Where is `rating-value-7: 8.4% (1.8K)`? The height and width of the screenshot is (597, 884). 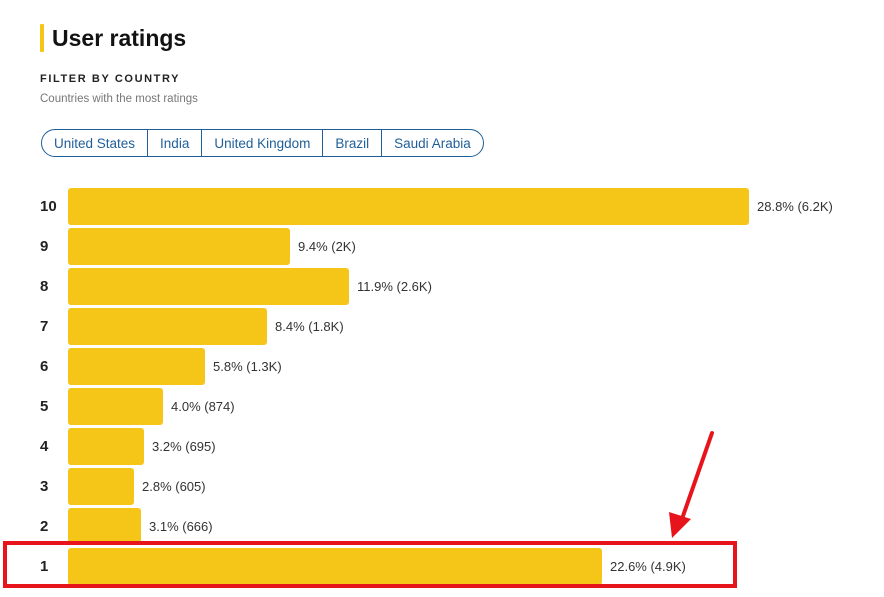
rating-value-7: 8.4% (1.8K) is located at coordinates (309, 326).